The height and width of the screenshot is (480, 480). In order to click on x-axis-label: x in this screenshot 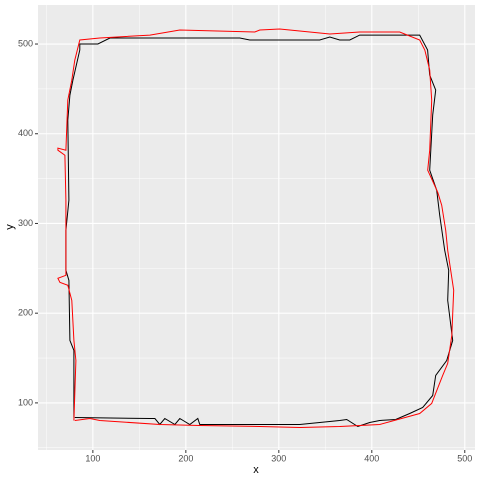, I will do `click(256, 470)`.